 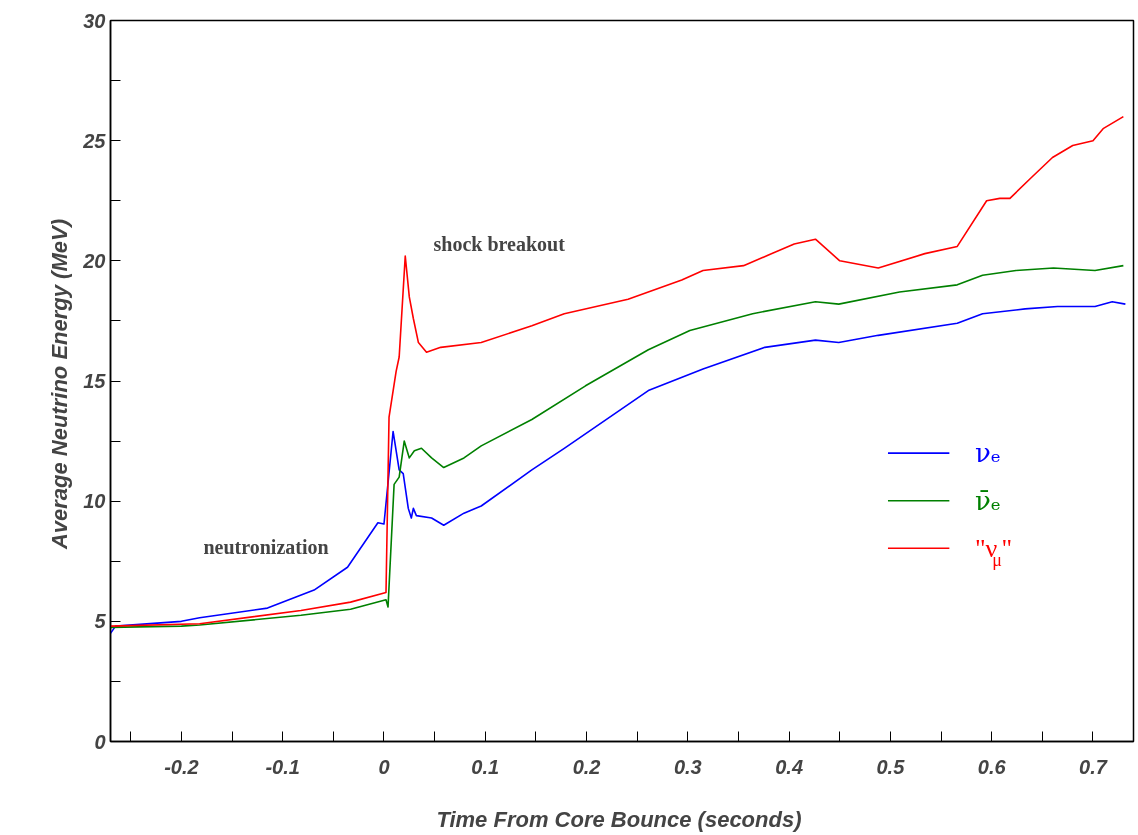 What do you see at coordinates (94, 501) in the screenshot?
I see `y-tick-label: 10` at bounding box center [94, 501].